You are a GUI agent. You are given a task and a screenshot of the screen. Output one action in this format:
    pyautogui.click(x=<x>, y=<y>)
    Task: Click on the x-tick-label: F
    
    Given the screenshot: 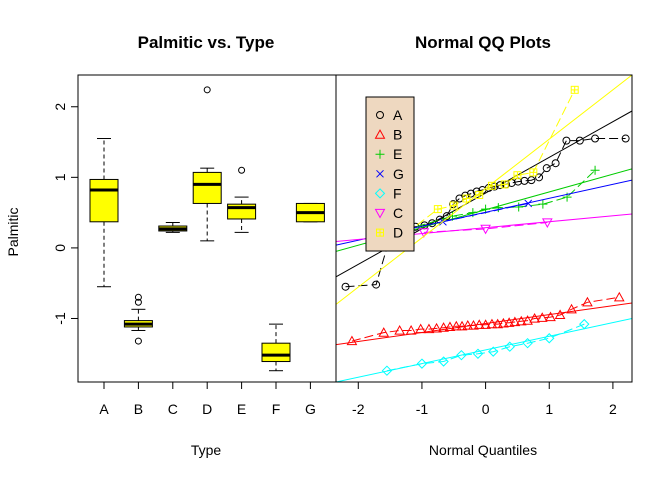 What is the action you would take?
    pyautogui.click(x=276, y=409)
    